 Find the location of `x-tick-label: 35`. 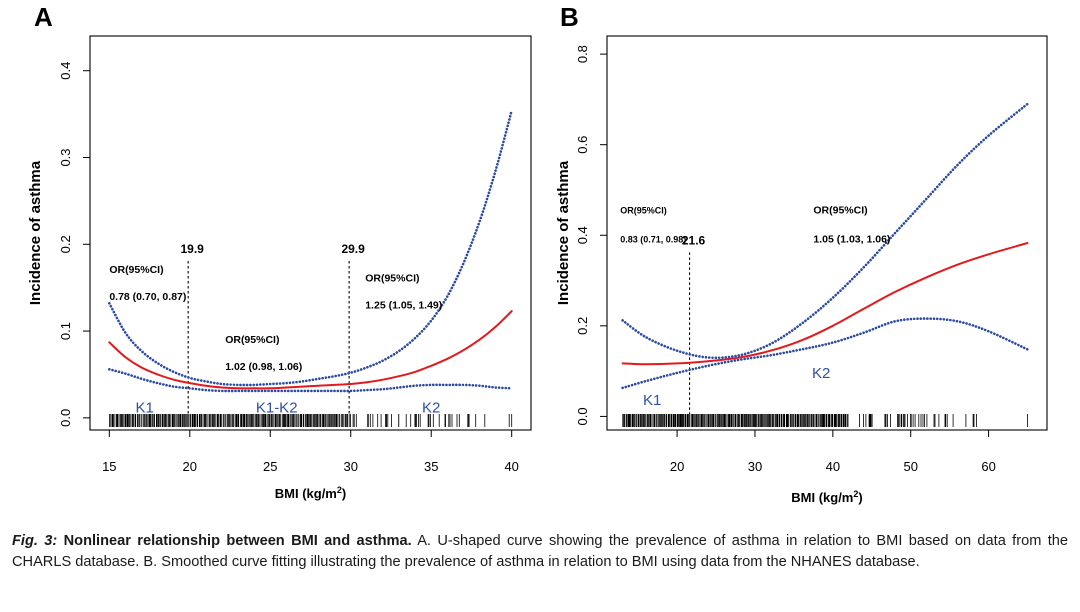

x-tick-label: 35 is located at coordinates (431, 466).